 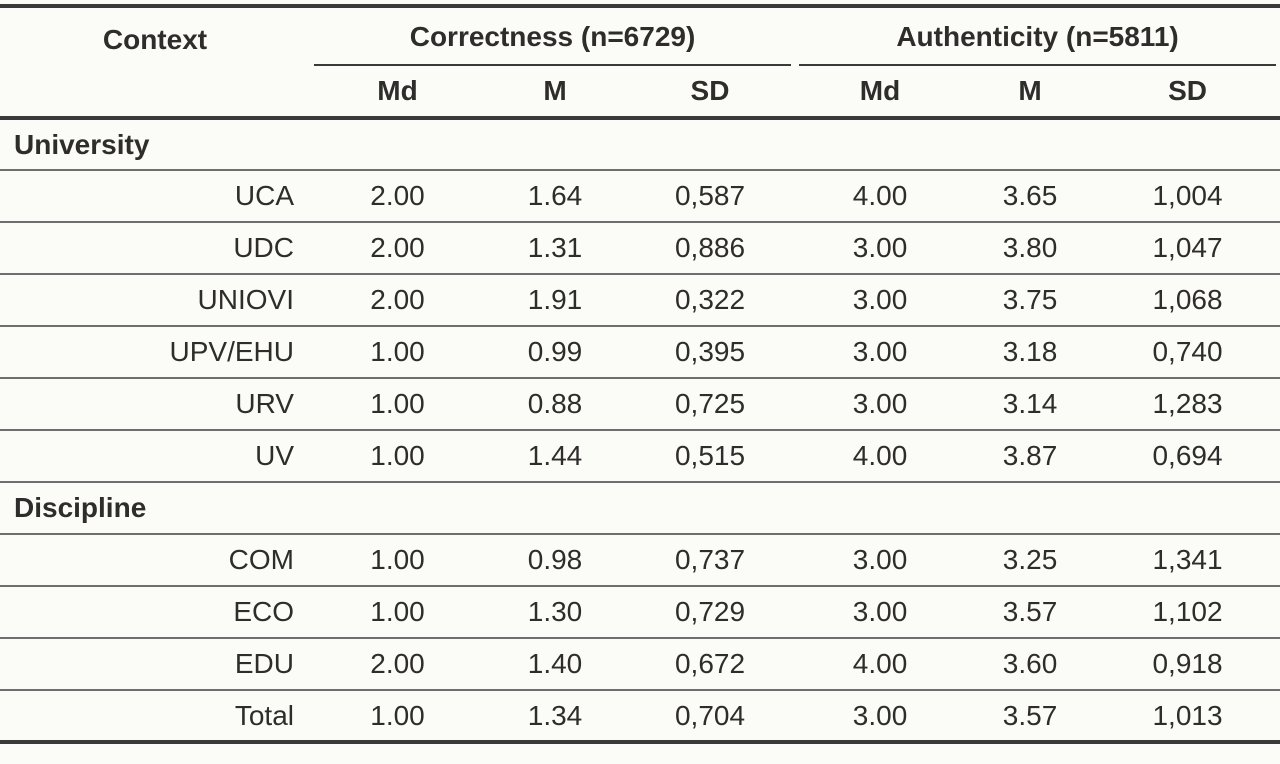 I want to click on value-cell: 1.40, so click(x=555, y=664).